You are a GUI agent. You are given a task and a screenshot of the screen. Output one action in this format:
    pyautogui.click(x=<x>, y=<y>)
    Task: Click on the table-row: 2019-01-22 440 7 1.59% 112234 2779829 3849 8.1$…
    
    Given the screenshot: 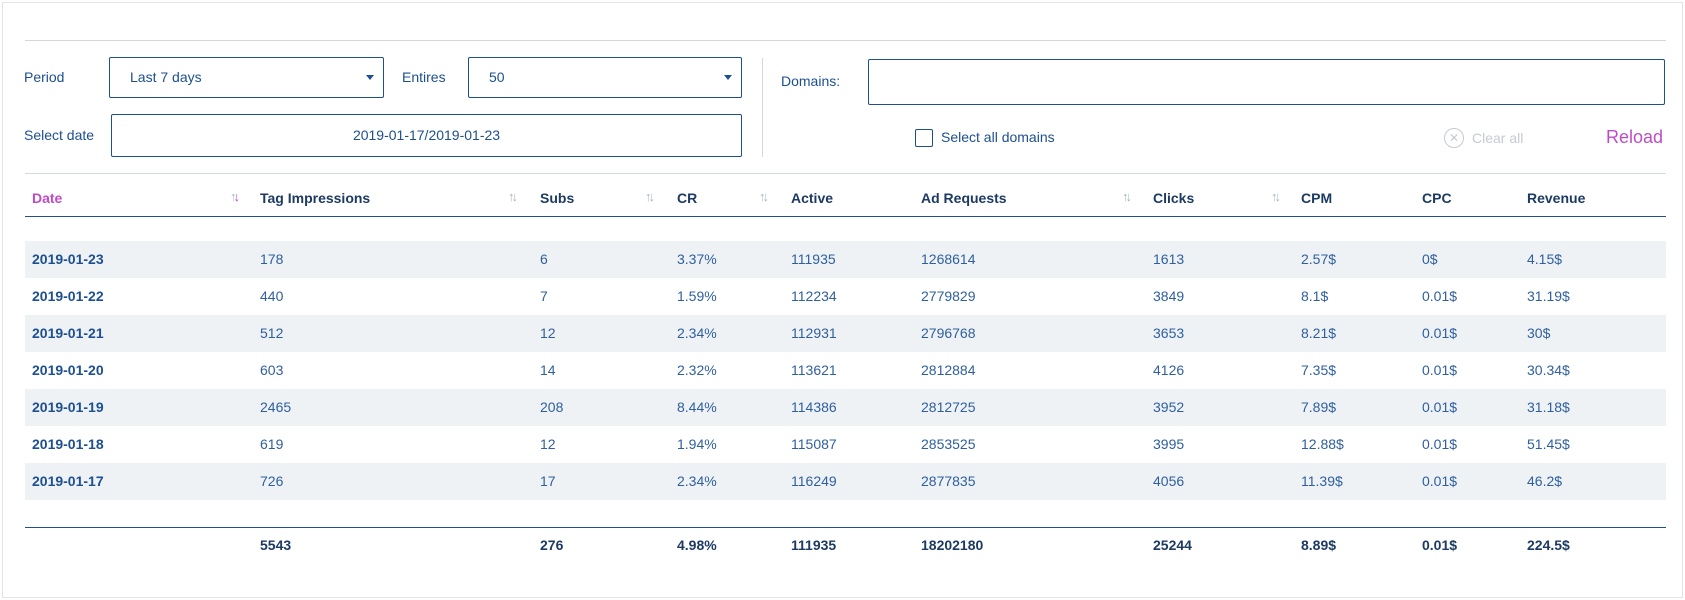 What is the action you would take?
    pyautogui.click(x=845, y=296)
    